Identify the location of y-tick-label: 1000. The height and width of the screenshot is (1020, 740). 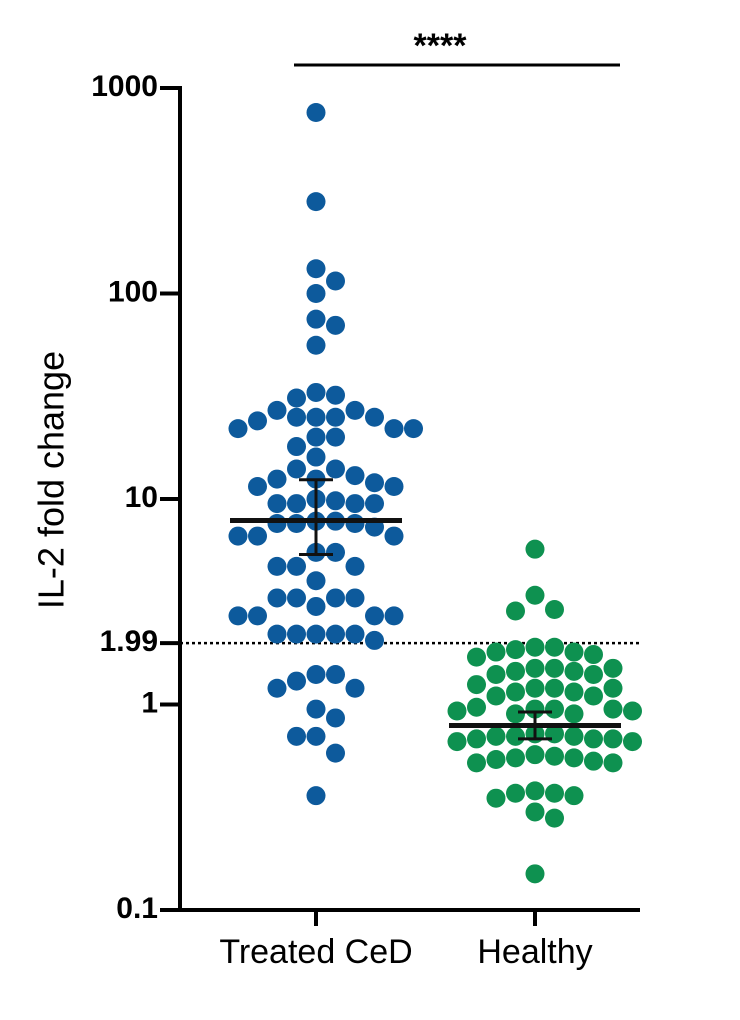
(124, 86).